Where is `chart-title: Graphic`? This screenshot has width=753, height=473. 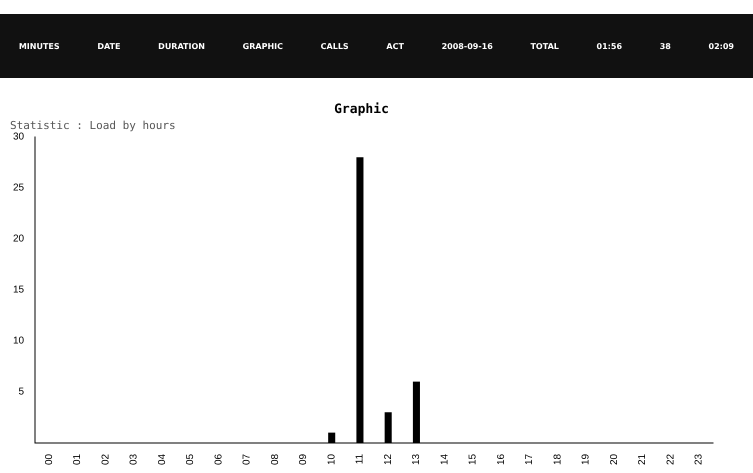
chart-title: Graphic is located at coordinates (361, 110).